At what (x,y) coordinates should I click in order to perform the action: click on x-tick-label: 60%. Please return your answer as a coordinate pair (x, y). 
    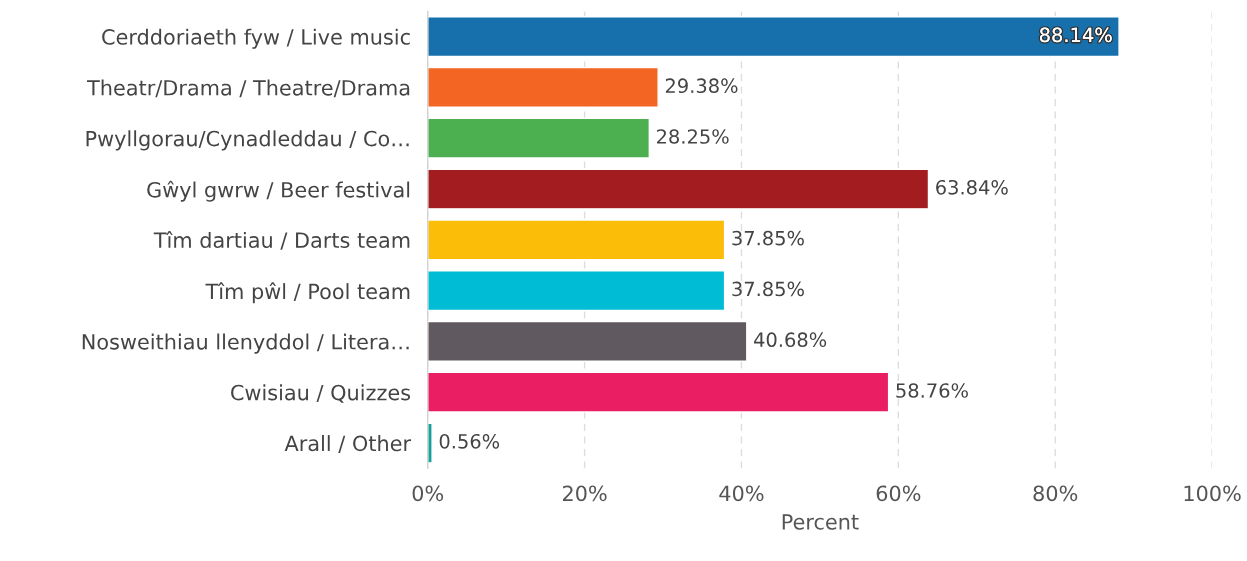
    Looking at the image, I should click on (898, 493).